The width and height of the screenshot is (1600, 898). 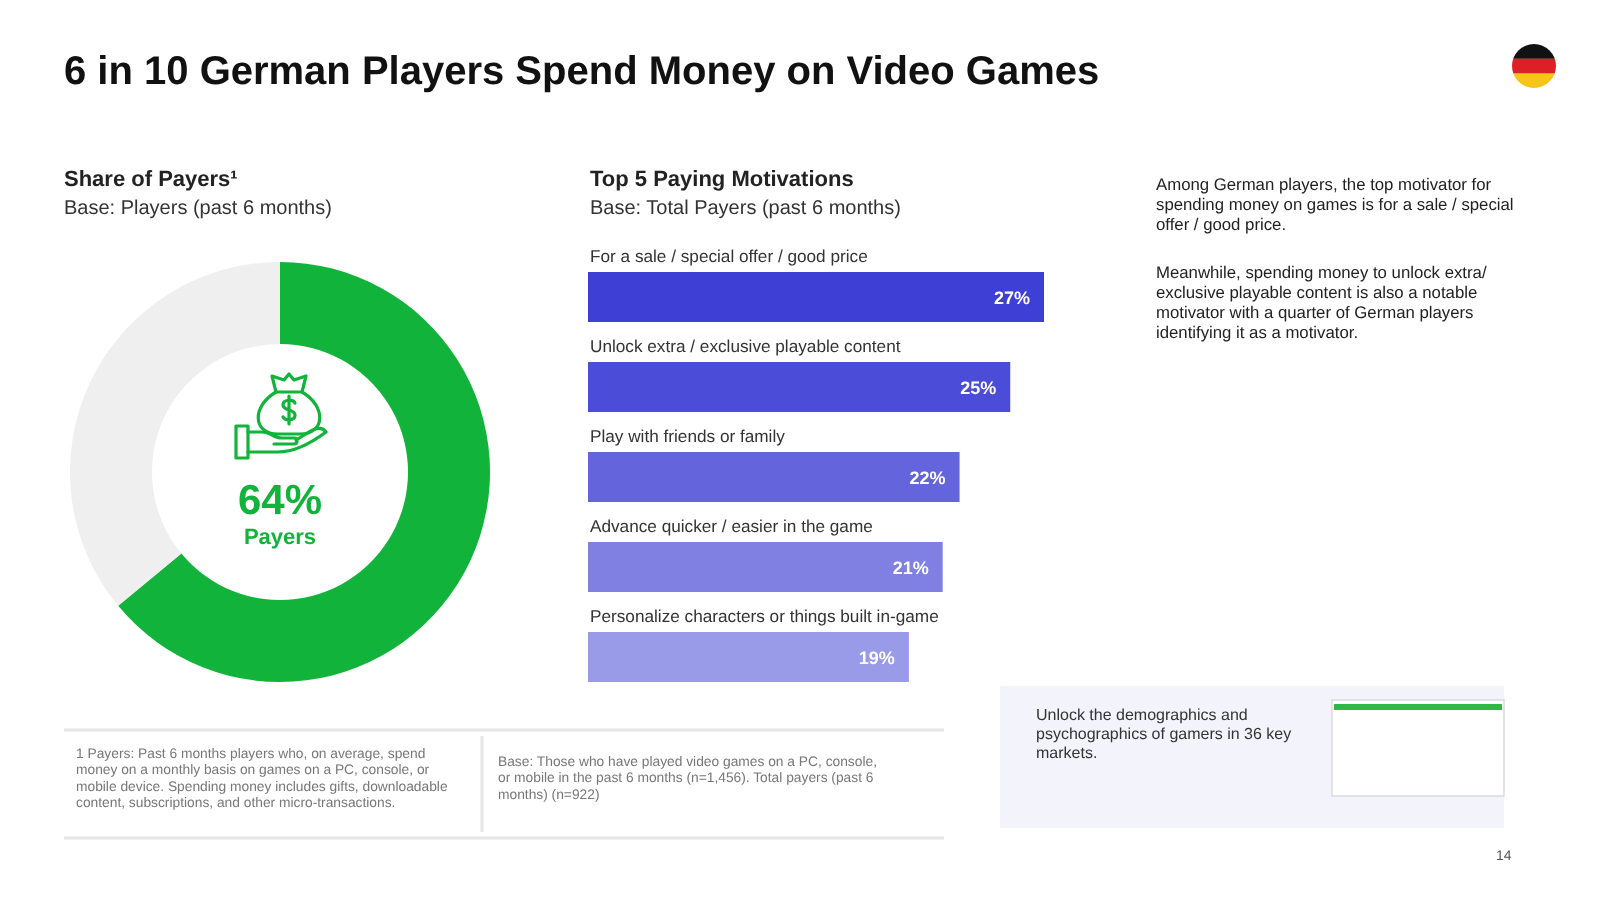 I want to click on text: 6 in 10 German Players Spend Money on Video Games, so click(x=582, y=72).